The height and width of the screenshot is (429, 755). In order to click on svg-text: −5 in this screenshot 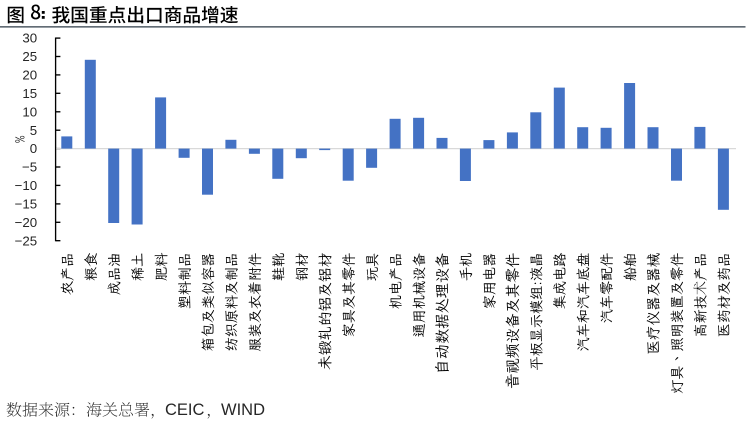, I will do `click(29, 167)`.